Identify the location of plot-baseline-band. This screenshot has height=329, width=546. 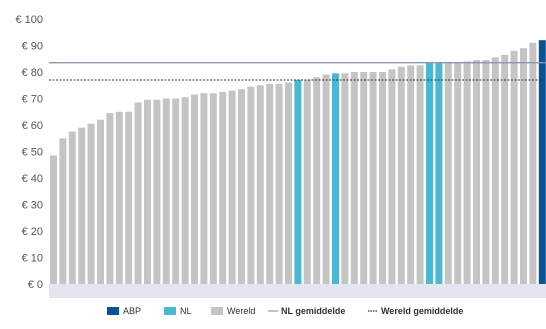
(297, 291).